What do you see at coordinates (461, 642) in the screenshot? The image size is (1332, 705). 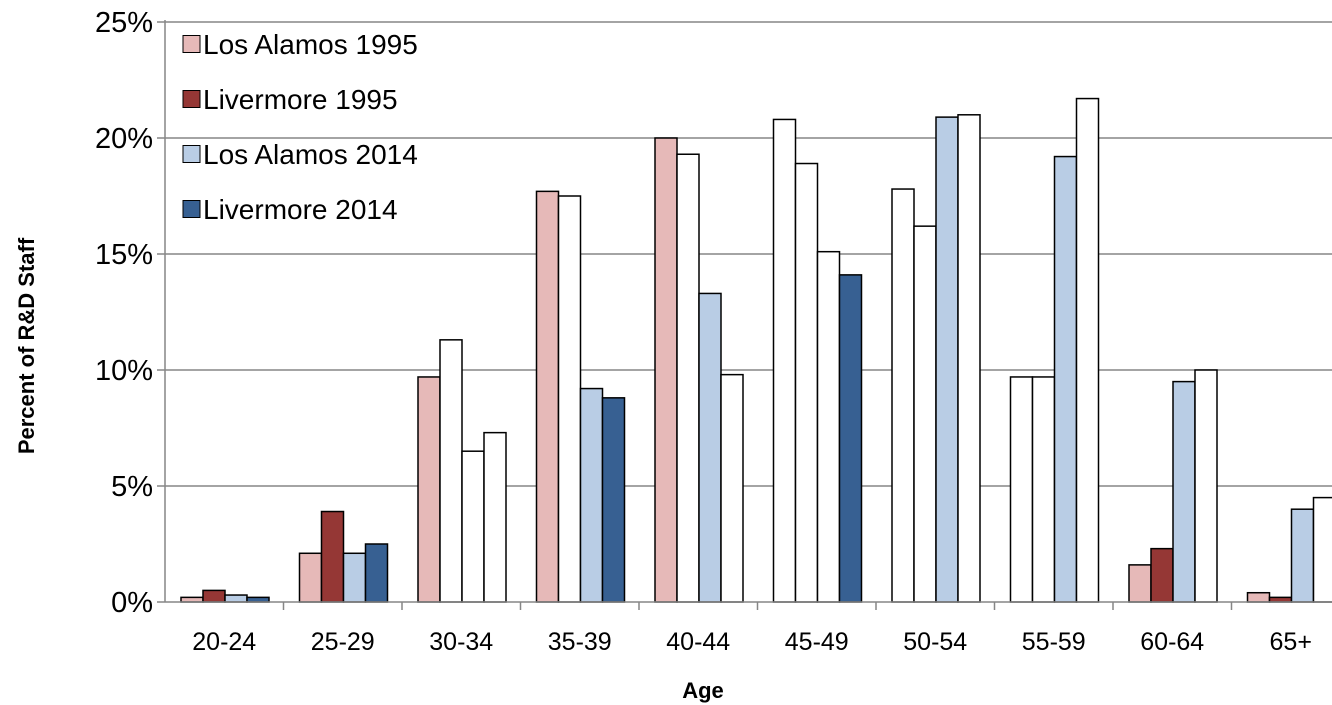 I see `x-tick-label: 30-34` at bounding box center [461, 642].